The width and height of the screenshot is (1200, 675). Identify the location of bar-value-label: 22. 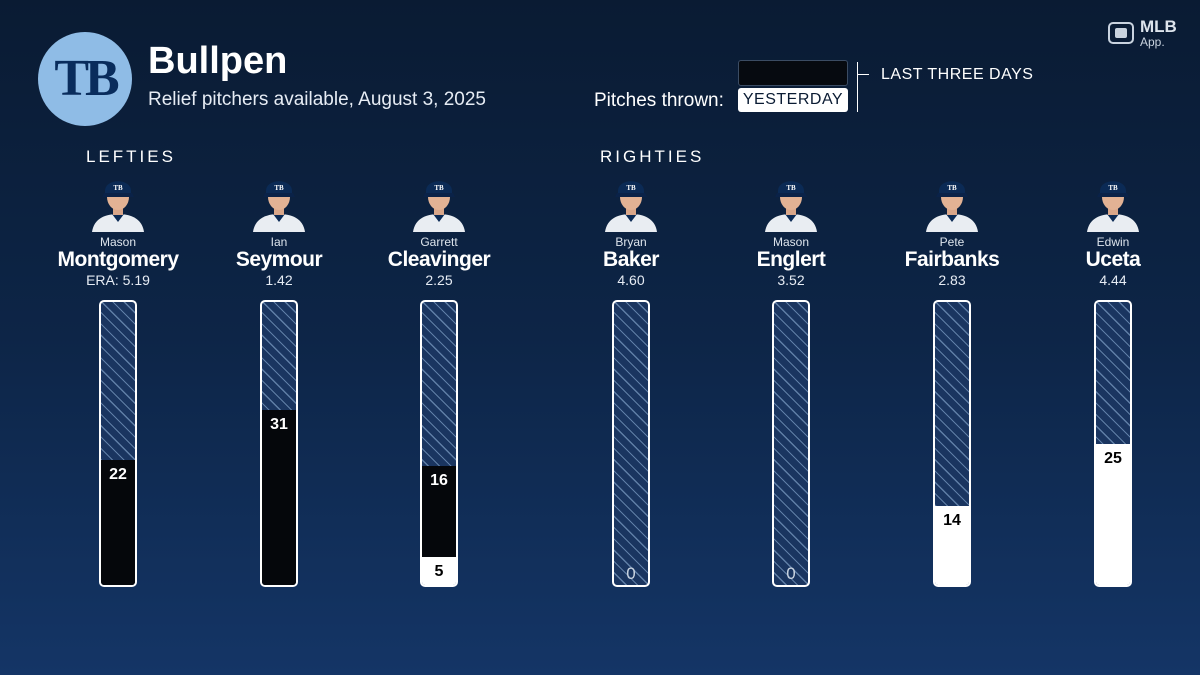
(118, 475).